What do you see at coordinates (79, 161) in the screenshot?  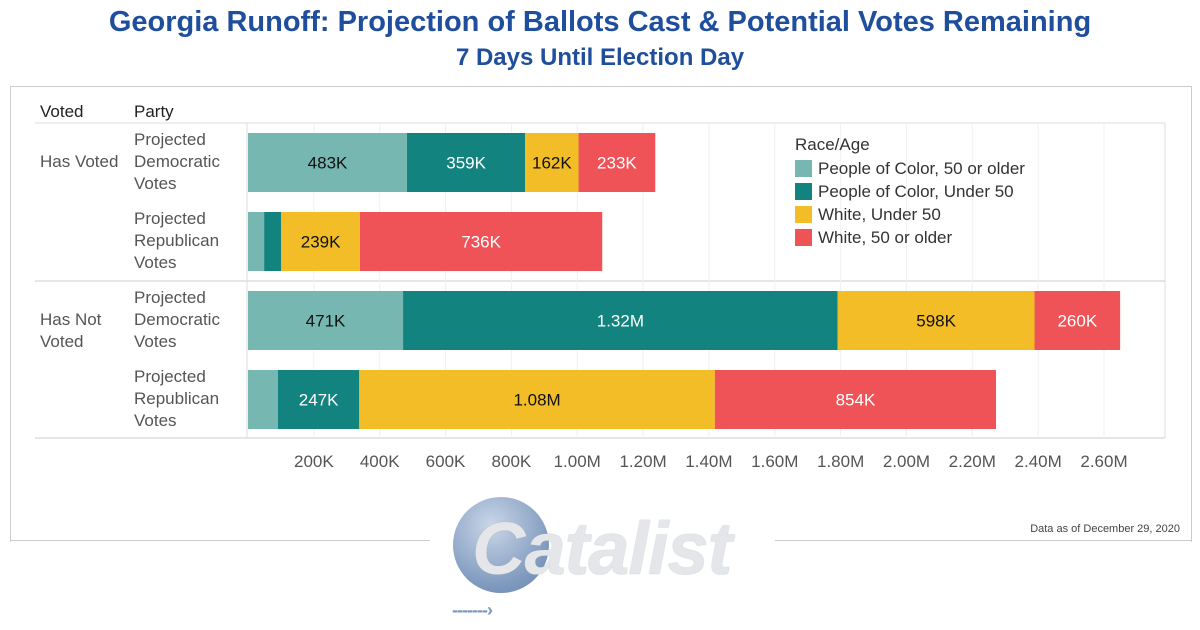 I see `group-has-voted: Has Voted` at bounding box center [79, 161].